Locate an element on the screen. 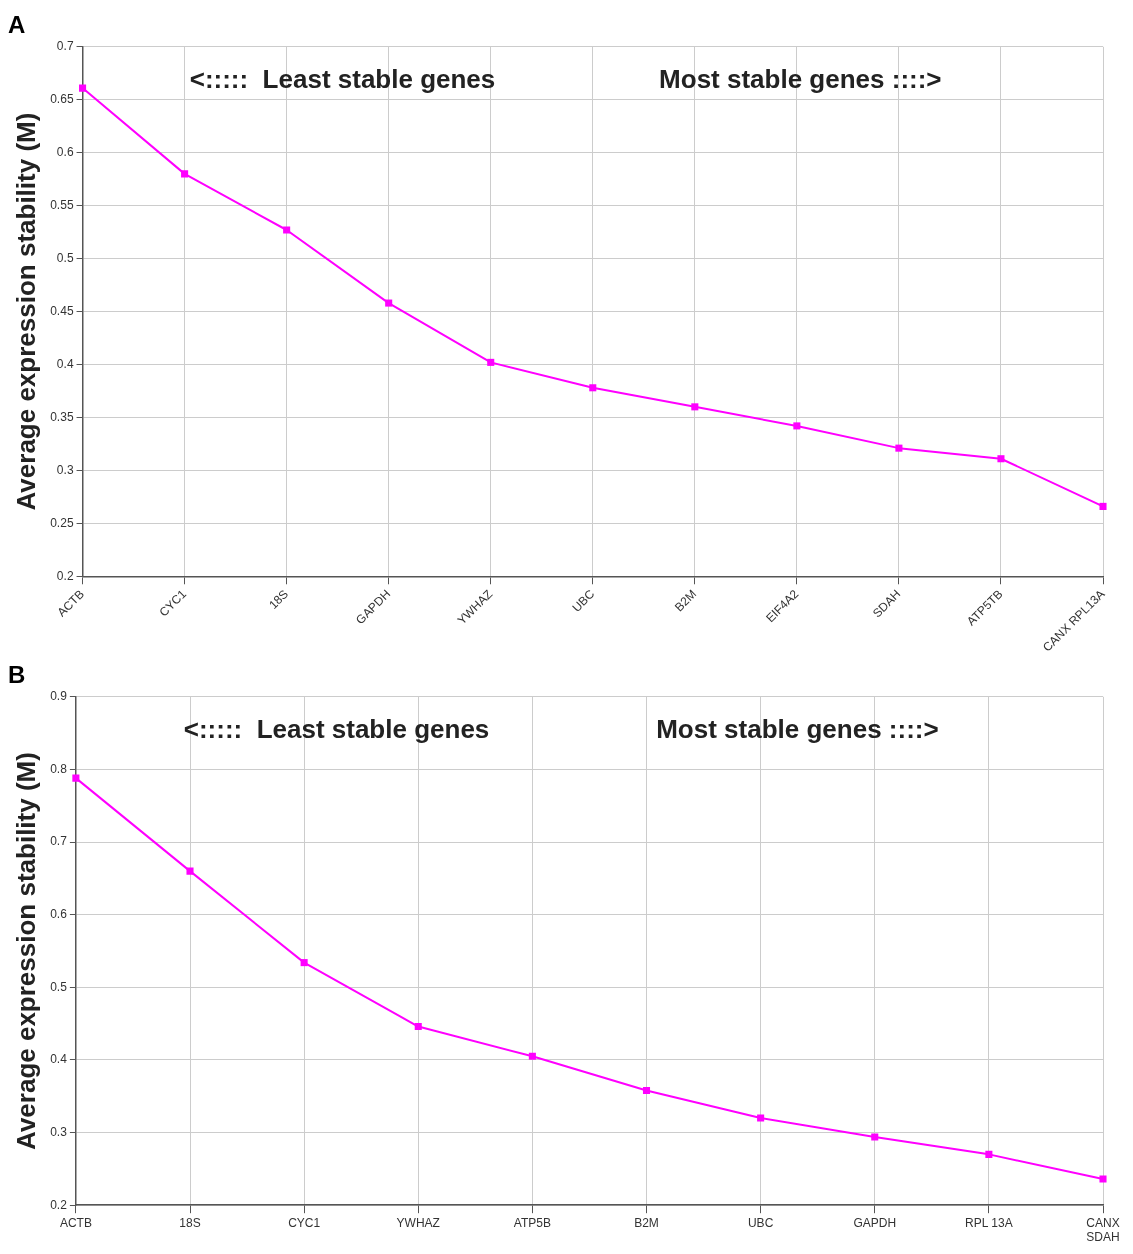 The height and width of the screenshot is (1254, 1133). y-tick-label: 0.45 is located at coordinates (62, 310).